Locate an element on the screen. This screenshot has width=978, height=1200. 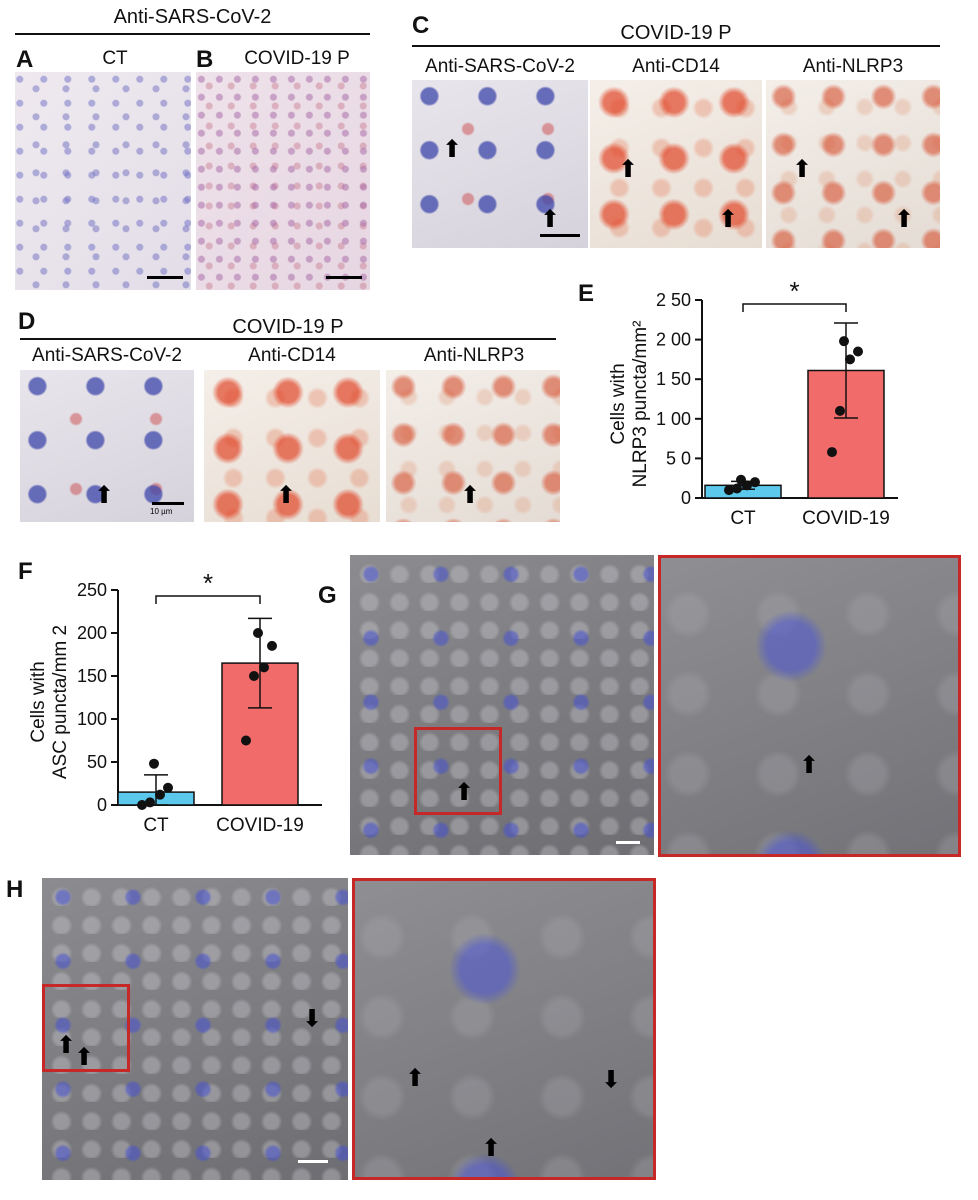
micrograph-d-cd14: ⬆ is located at coordinates (292, 446).